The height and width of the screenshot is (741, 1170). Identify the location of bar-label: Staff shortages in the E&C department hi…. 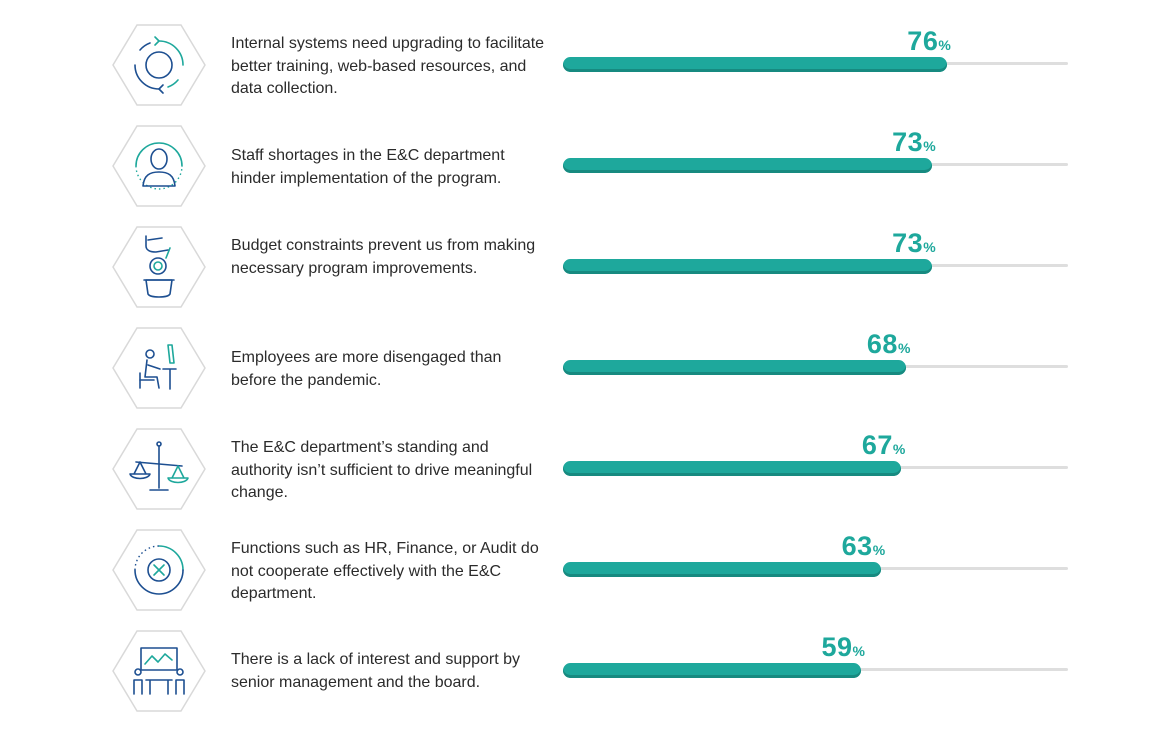
(368, 167).